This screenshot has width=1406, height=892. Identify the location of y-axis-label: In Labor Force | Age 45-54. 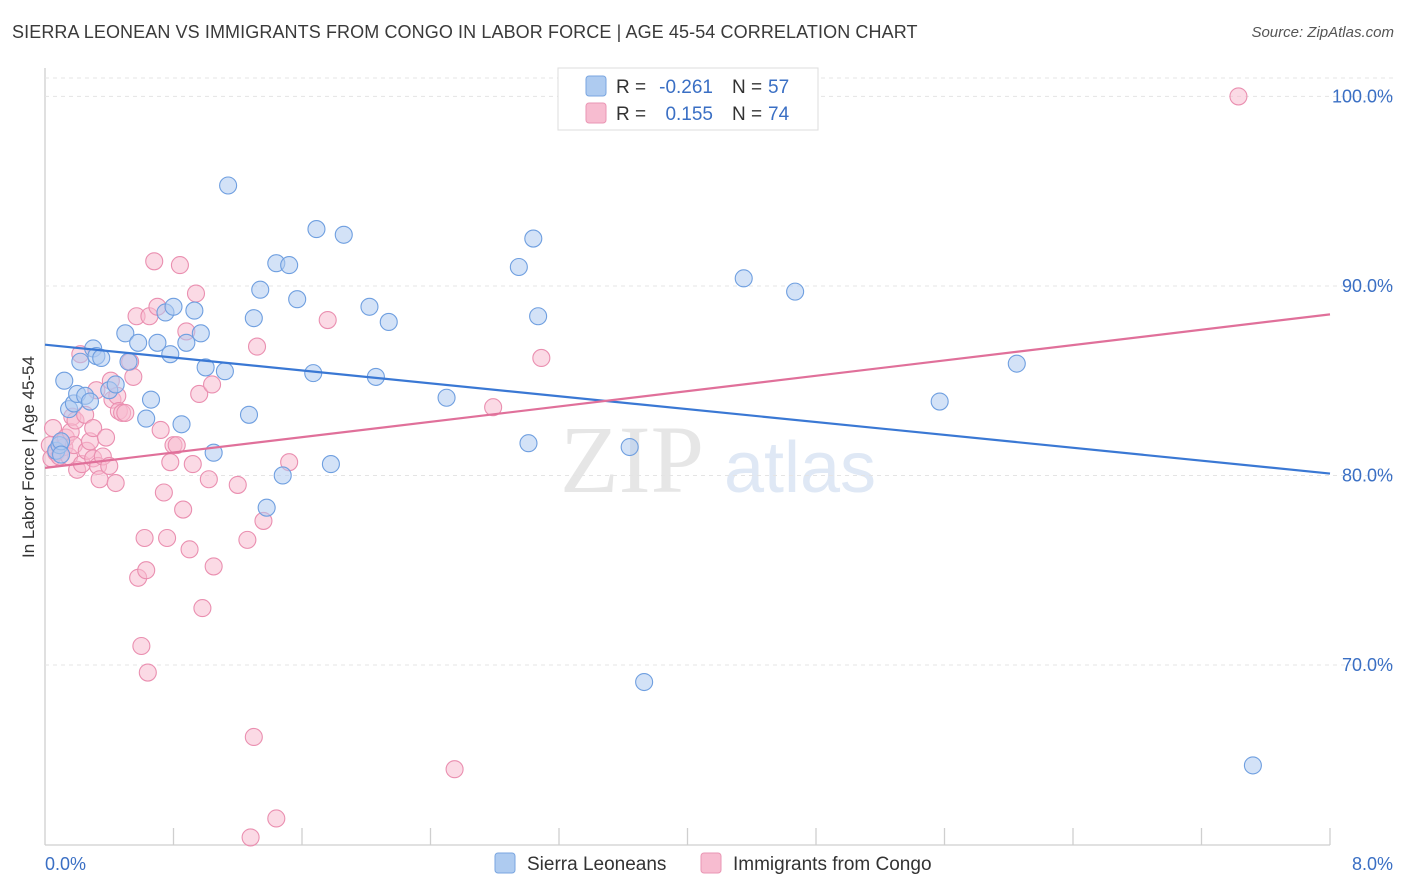
(28, 457).